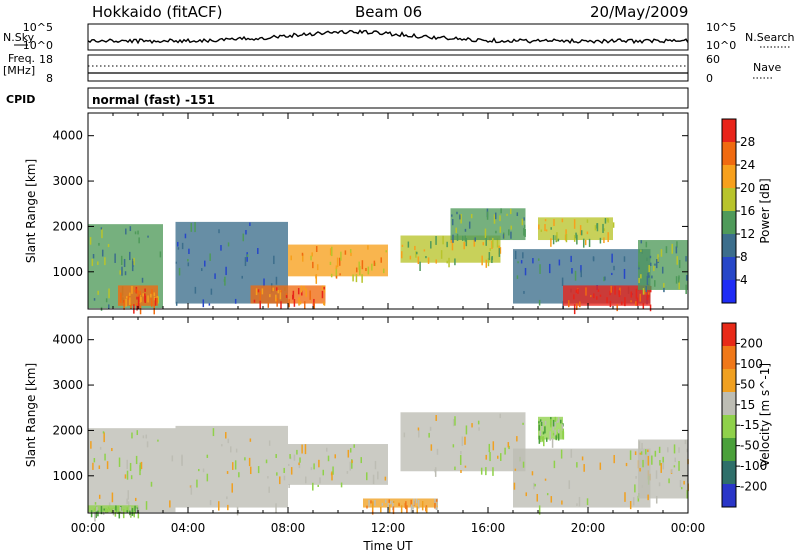 The height and width of the screenshot is (554, 800). What do you see at coordinates (67, 136) in the screenshot?
I see `ytick-label: 4000` at bounding box center [67, 136].